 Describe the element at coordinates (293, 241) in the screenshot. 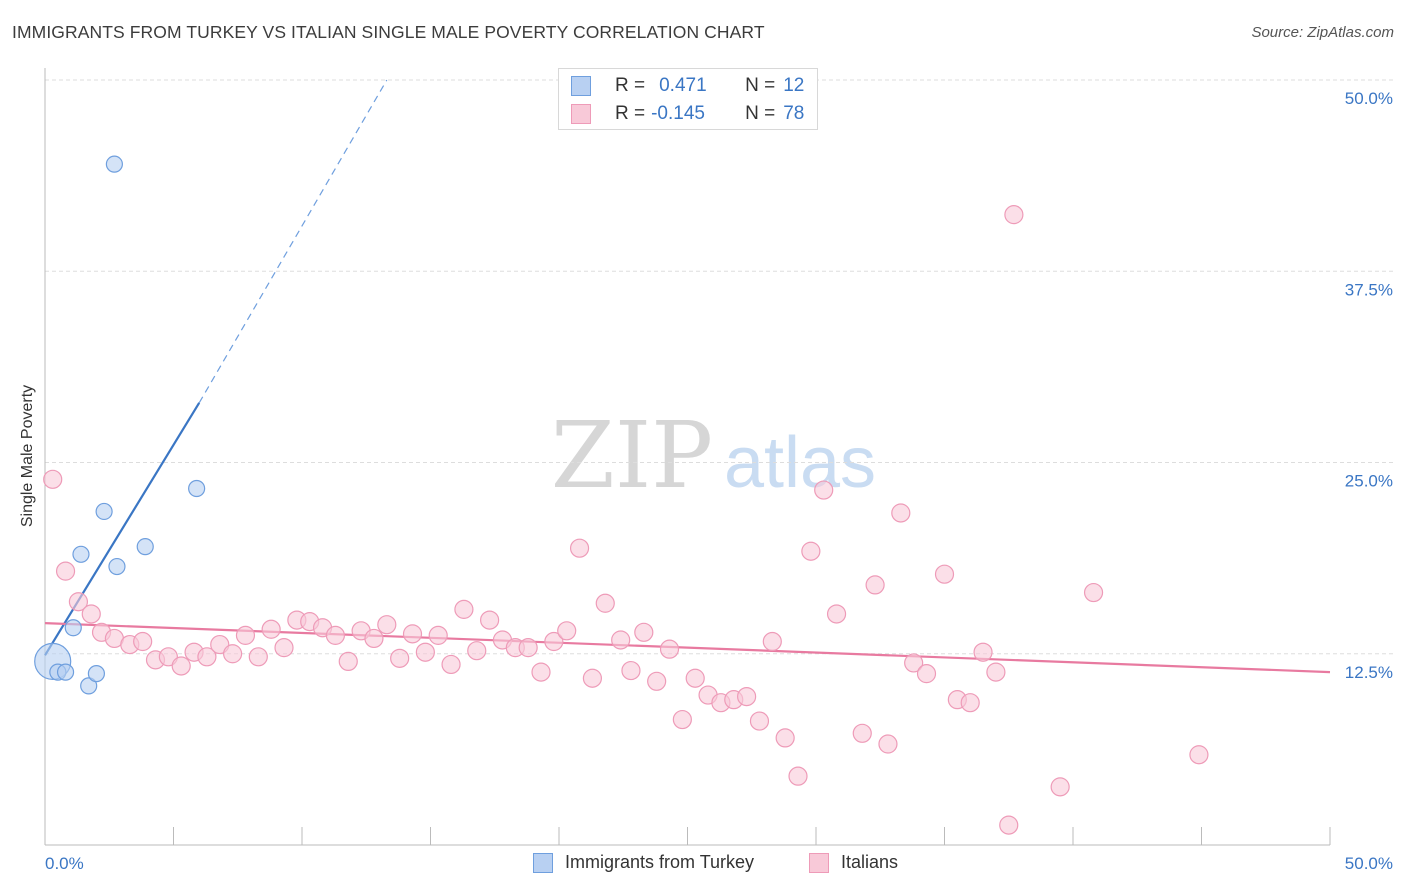

I see `turkey-trend-extension` at that location.